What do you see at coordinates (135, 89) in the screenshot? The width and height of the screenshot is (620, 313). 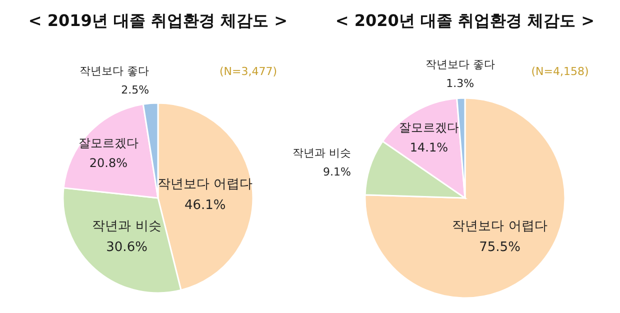 I see `data-label: 2.5%` at bounding box center [135, 89].